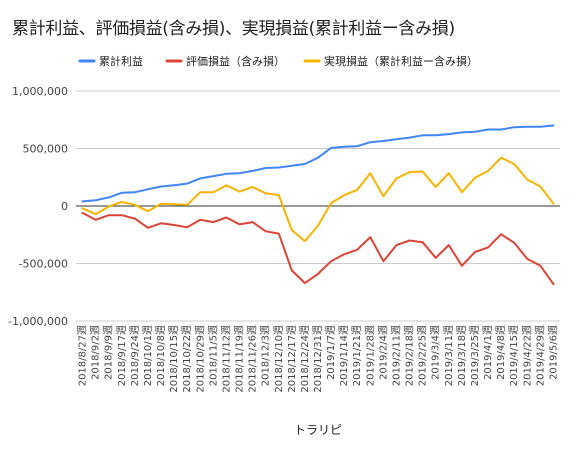 Image resolution: width=580 pixels, height=456 pixels. Describe the element at coordinates (213, 355) in the screenshot. I see `x-tick-label: 2018/11/5週` at that location.